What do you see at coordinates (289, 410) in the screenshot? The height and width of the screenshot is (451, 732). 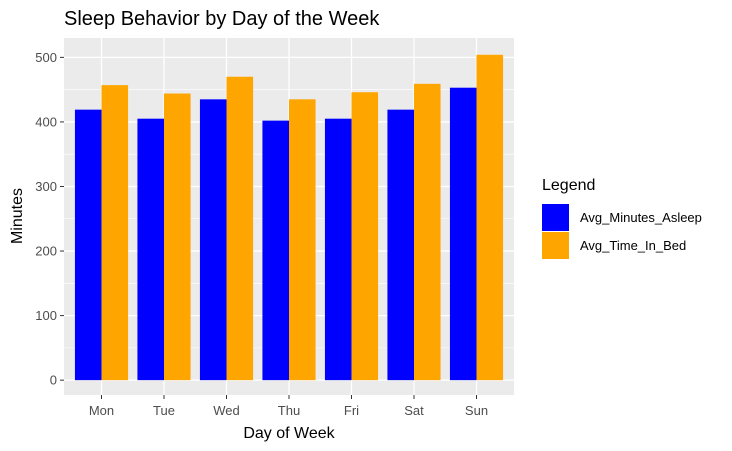 I see `x-tick-label: Thu` at bounding box center [289, 410].